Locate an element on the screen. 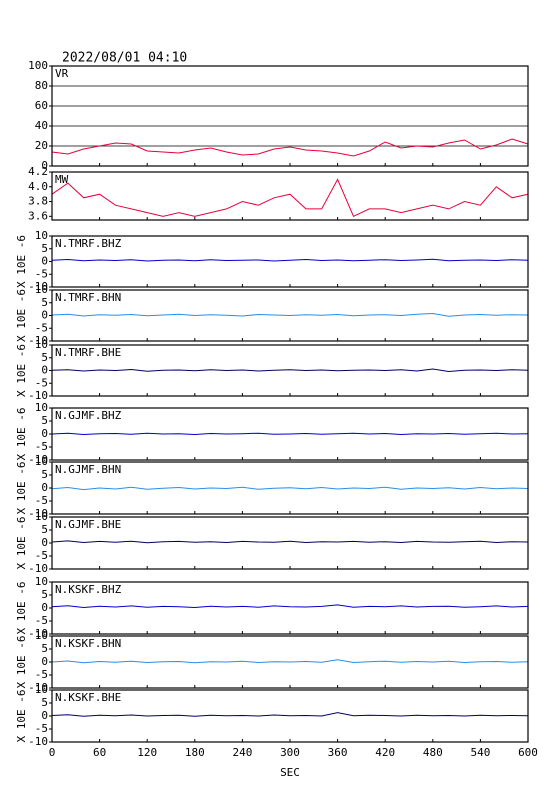 This screenshot has width=554, height=785. chart-title: 2022/08/01 04:10 is located at coordinates (124, 58).